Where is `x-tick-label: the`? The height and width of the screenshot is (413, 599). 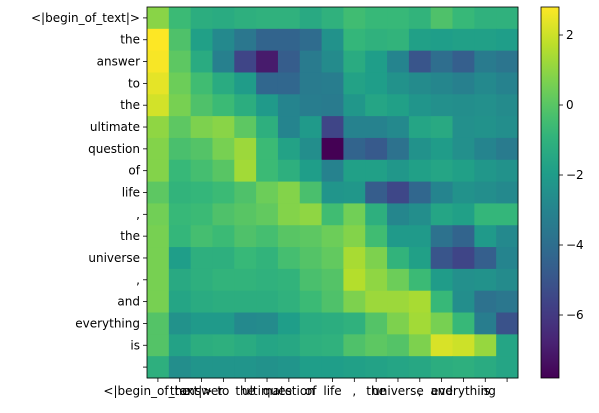
x-tick-label: the is located at coordinates (180, 391).